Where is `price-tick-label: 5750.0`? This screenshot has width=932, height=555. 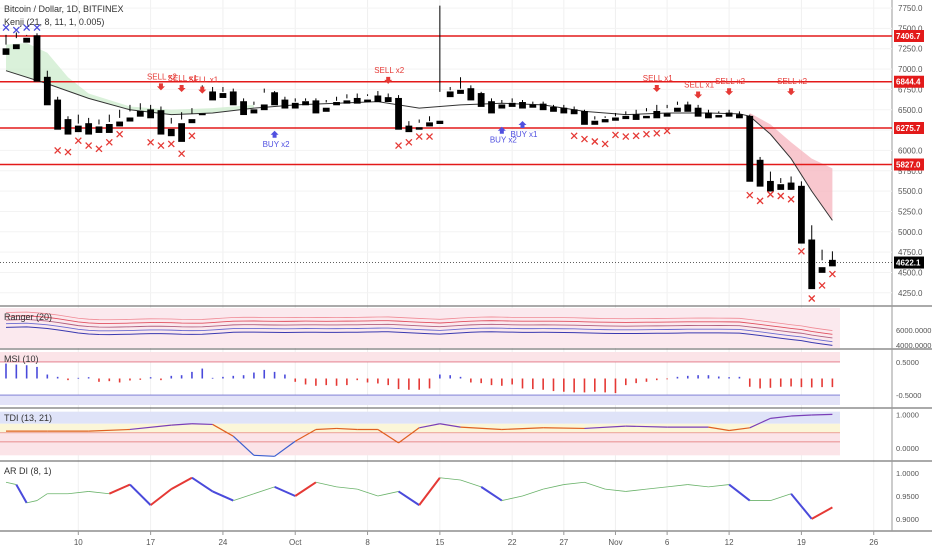 price-tick-label: 5750.0 is located at coordinates (910, 171).